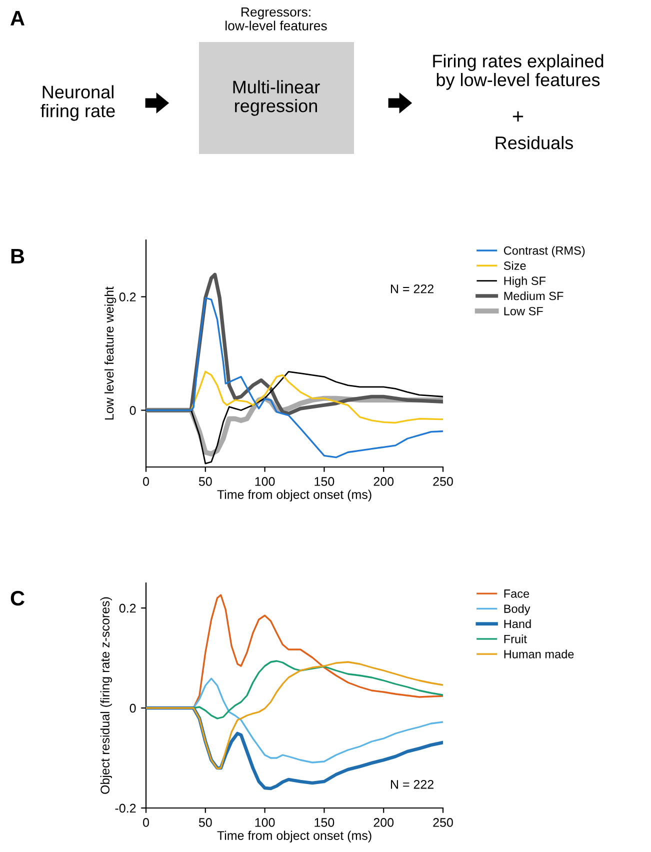 Image resolution: width=651 pixels, height=852 pixels. Describe the element at coordinates (77, 103) in the screenshot. I see `text: Neuronal firing rate` at that location.